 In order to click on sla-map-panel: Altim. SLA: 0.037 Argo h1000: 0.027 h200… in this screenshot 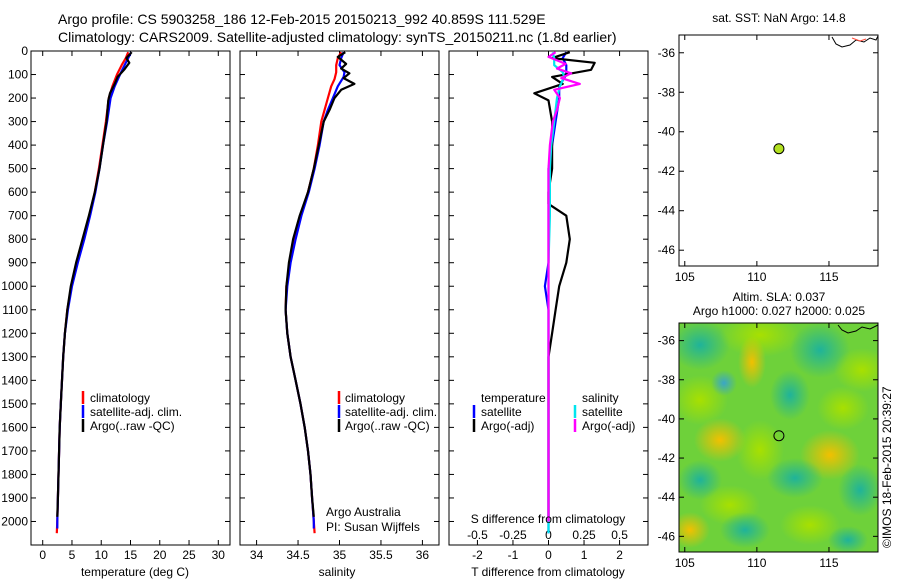, I will do `click(768, 430)`.